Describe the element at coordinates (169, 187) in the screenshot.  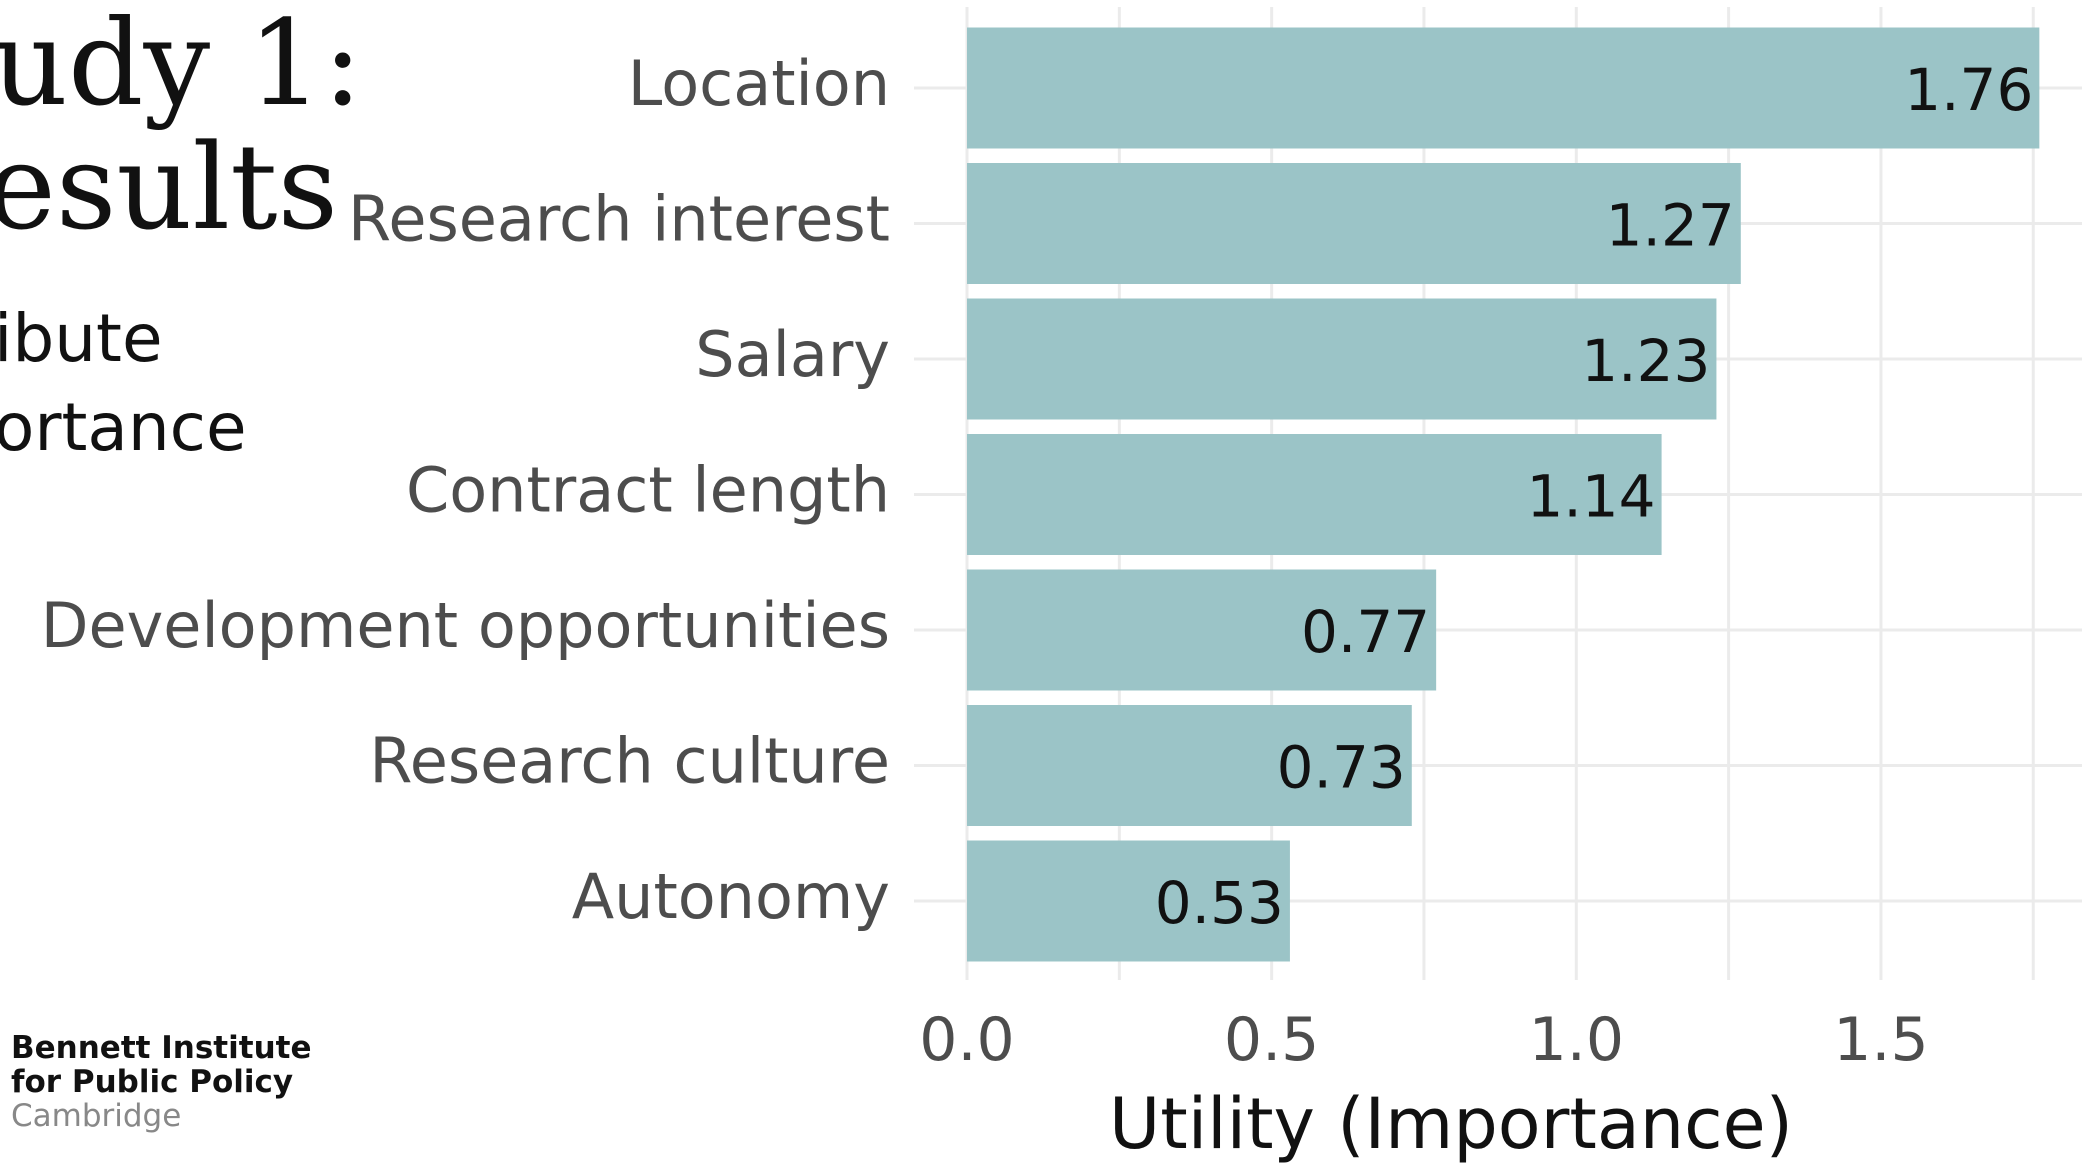
I see `title-line: esults` at that location.